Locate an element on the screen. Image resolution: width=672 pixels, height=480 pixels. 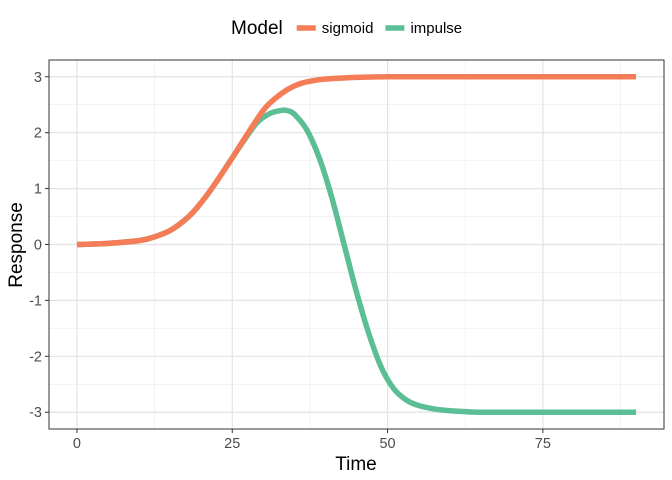
legend-label-sigmoid: sigmoid is located at coordinates (348, 28).